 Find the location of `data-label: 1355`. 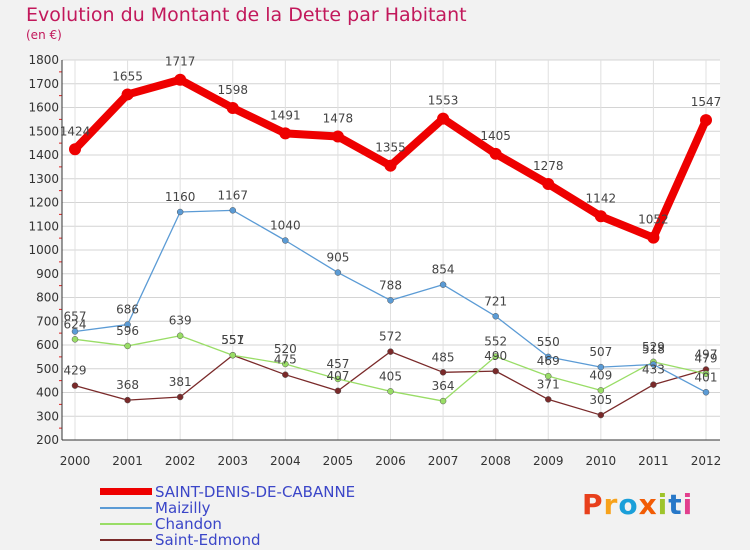

data-label: 1355 is located at coordinates (390, 148).